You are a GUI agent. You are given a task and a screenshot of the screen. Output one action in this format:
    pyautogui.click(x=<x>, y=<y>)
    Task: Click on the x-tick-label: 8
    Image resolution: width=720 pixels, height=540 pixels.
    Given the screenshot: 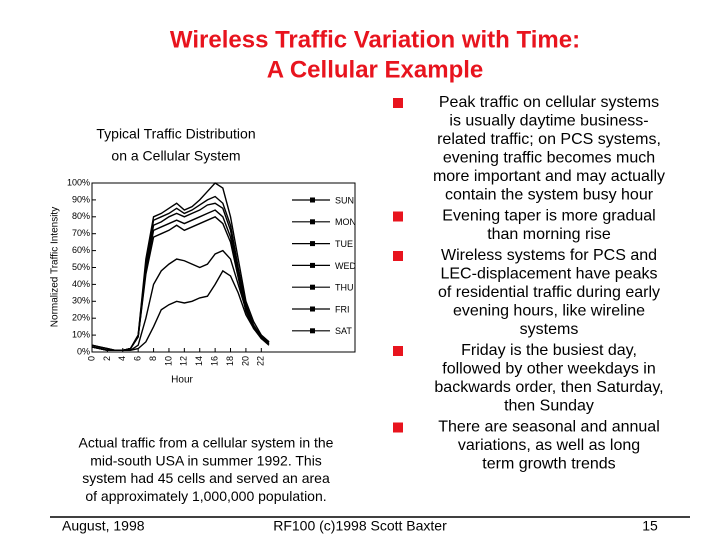 What is the action you would take?
    pyautogui.click(x=153, y=358)
    